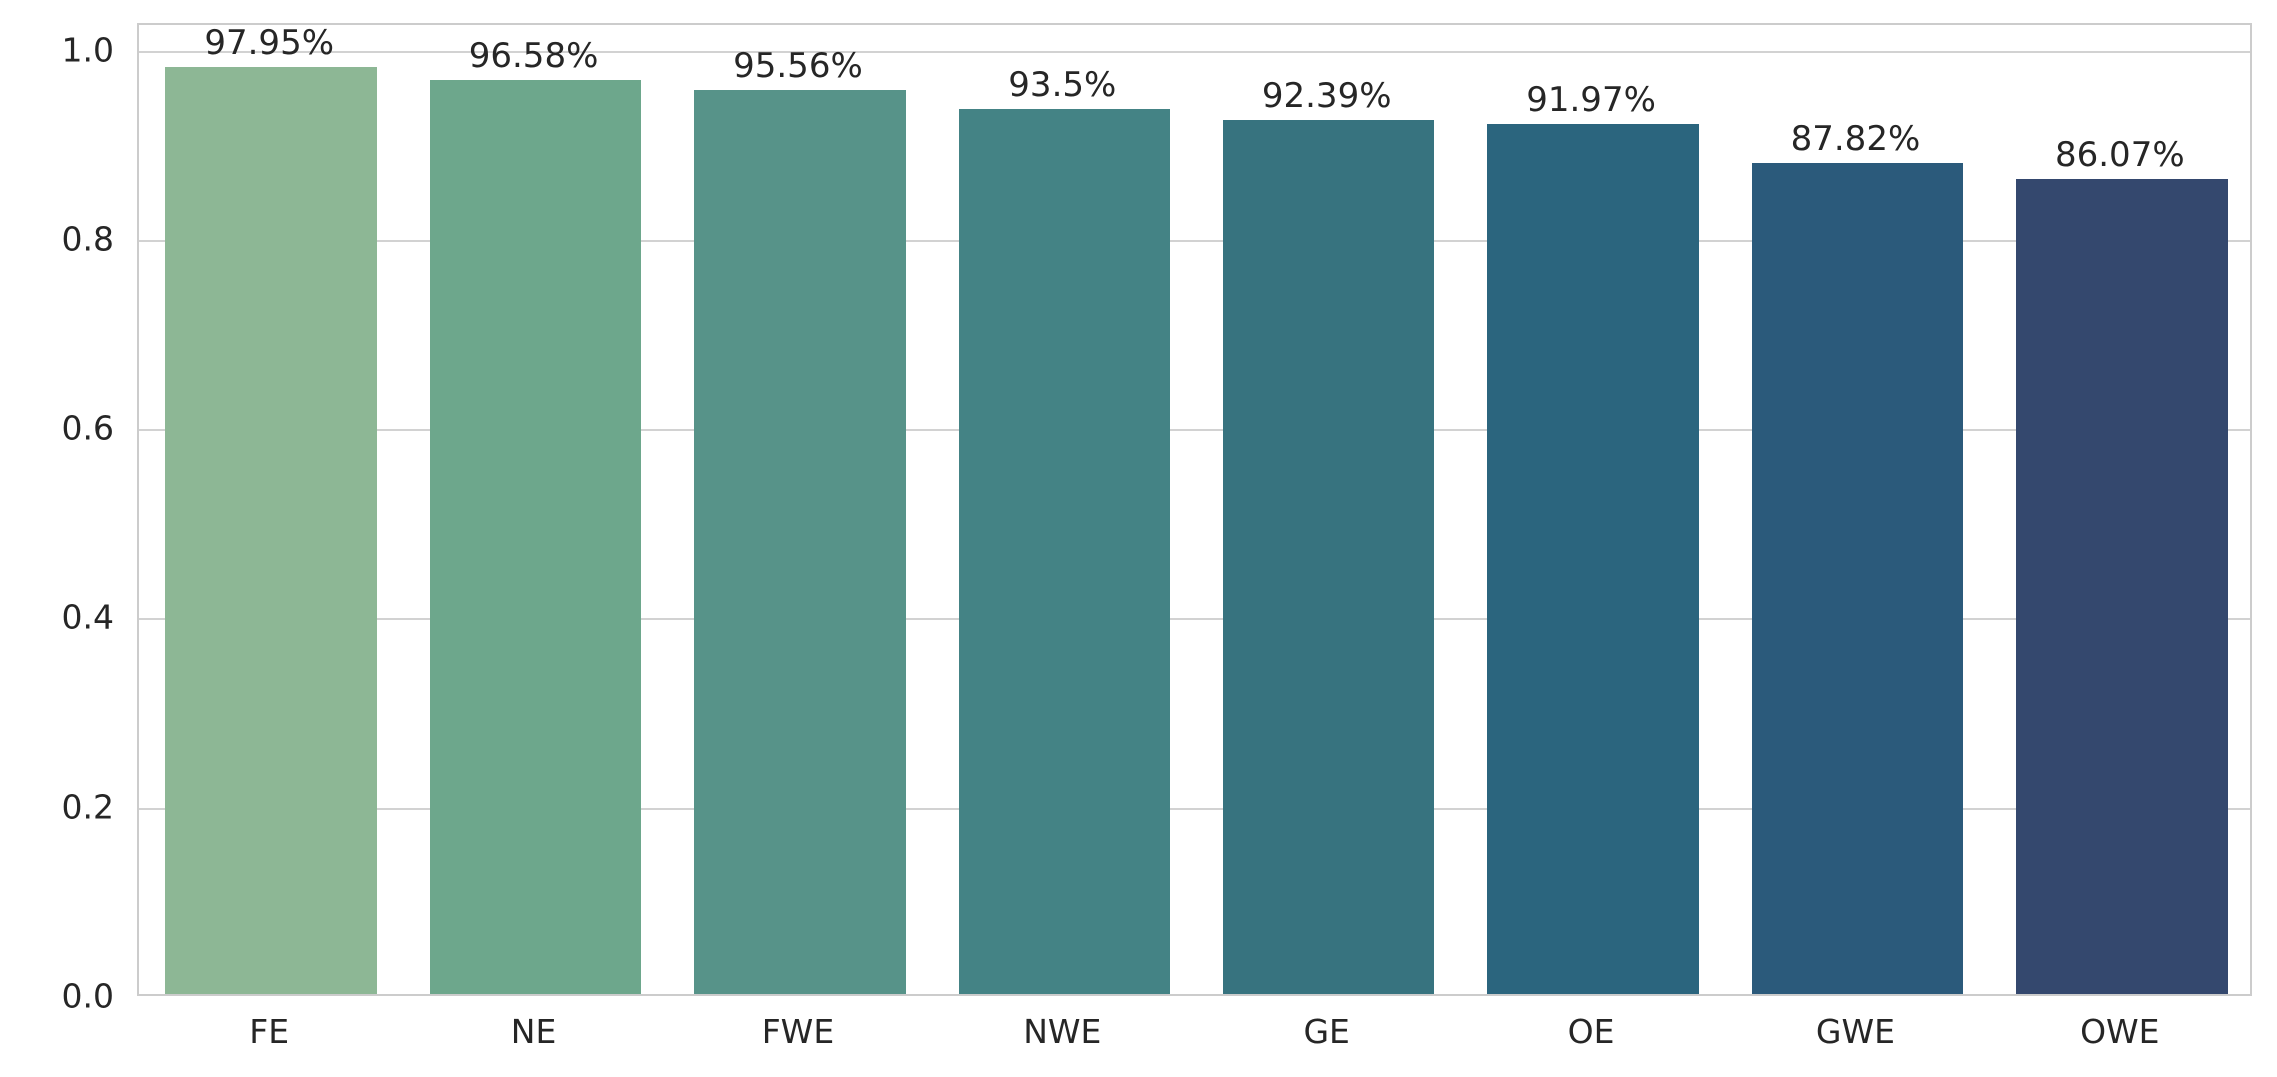  Describe the element at coordinates (1062, 1031) in the screenshot. I see `x-axis-label-nwe: NWE` at that location.